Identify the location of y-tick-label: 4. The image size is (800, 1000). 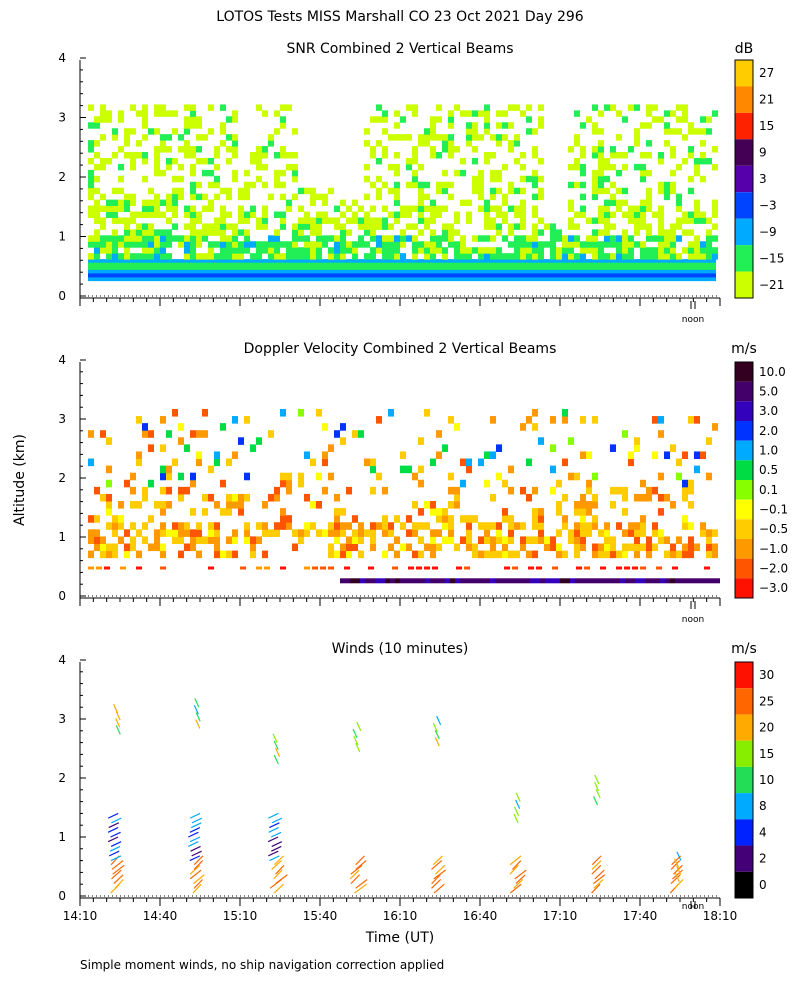
(62, 360).